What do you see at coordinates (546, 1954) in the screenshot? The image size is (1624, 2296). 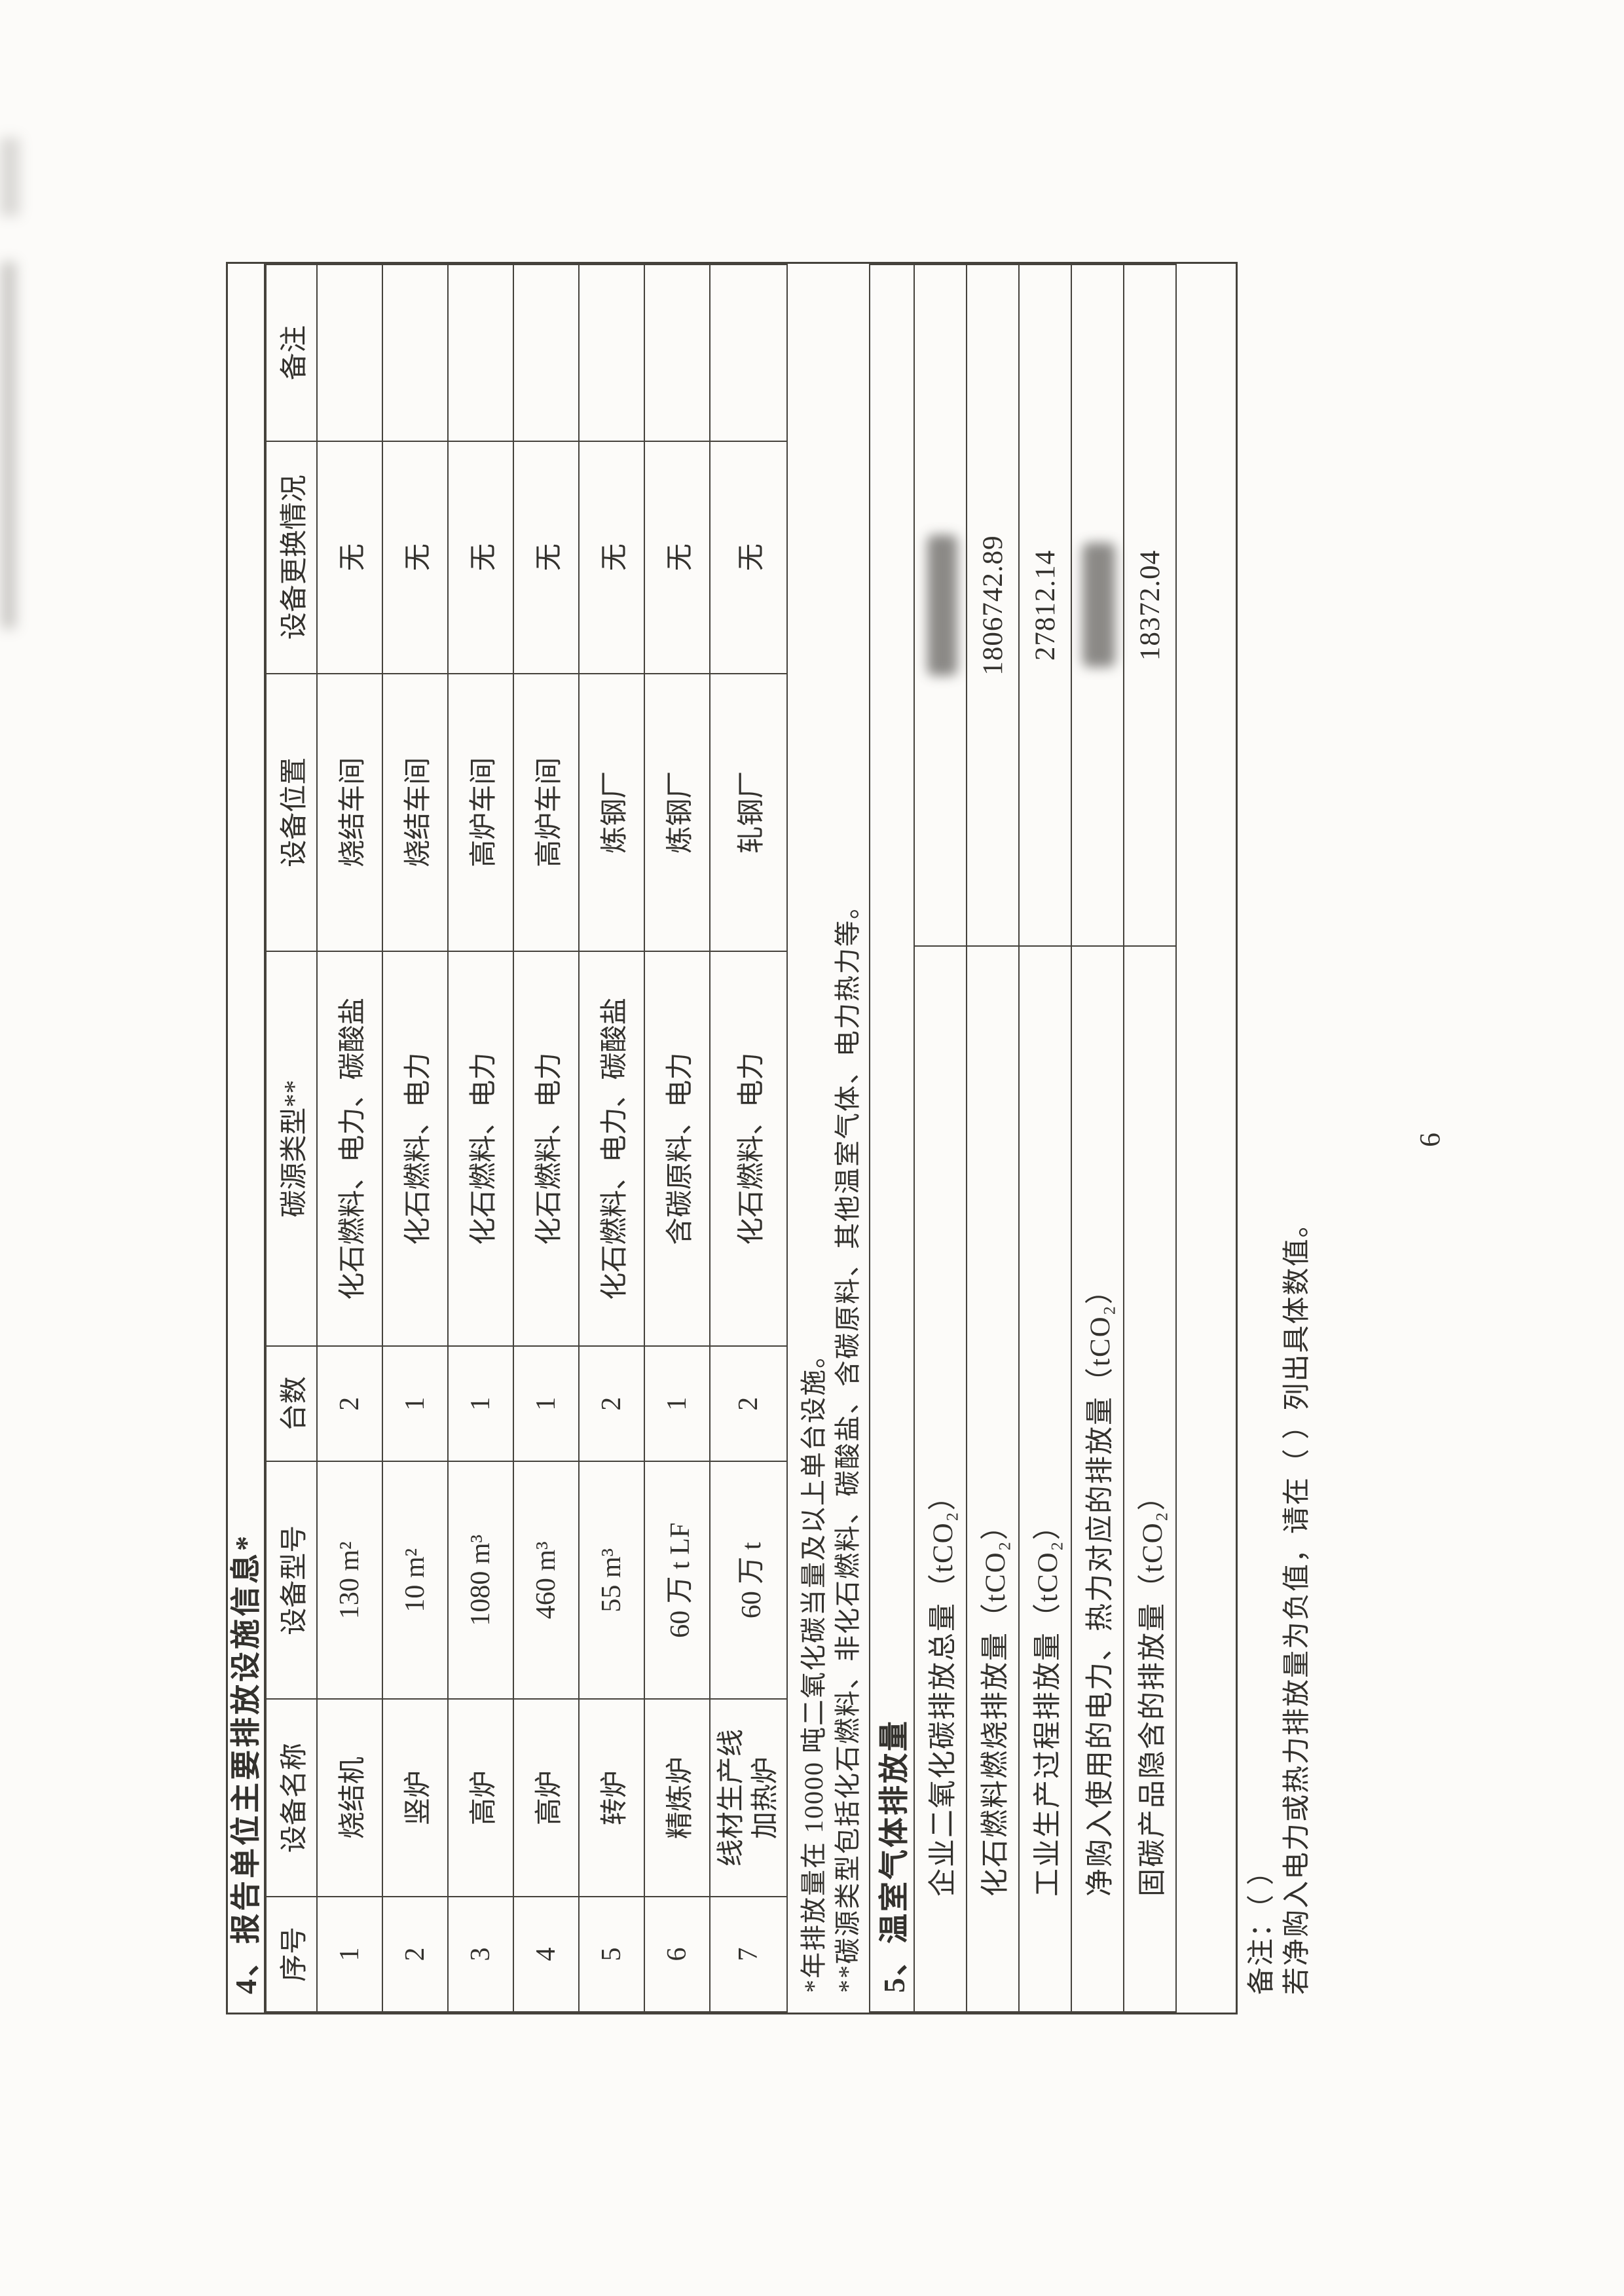 I see `cell-index: 4` at bounding box center [546, 1954].